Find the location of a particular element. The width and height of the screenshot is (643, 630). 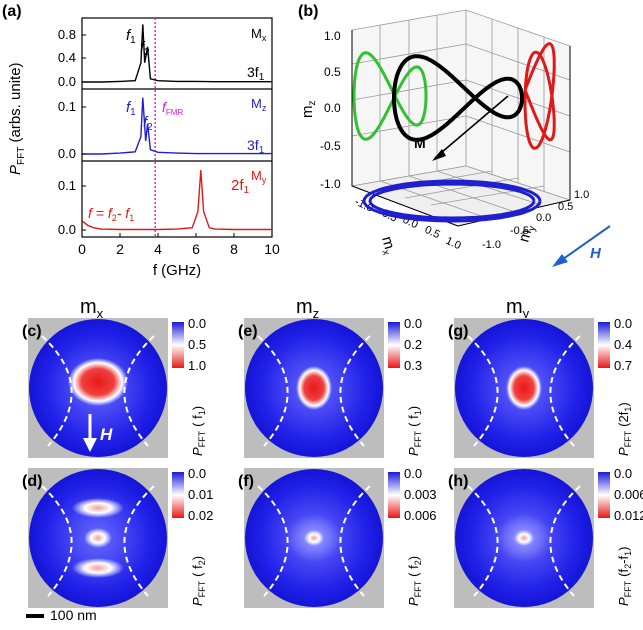

colorbar-tick: 0.003 is located at coordinates (420, 494).